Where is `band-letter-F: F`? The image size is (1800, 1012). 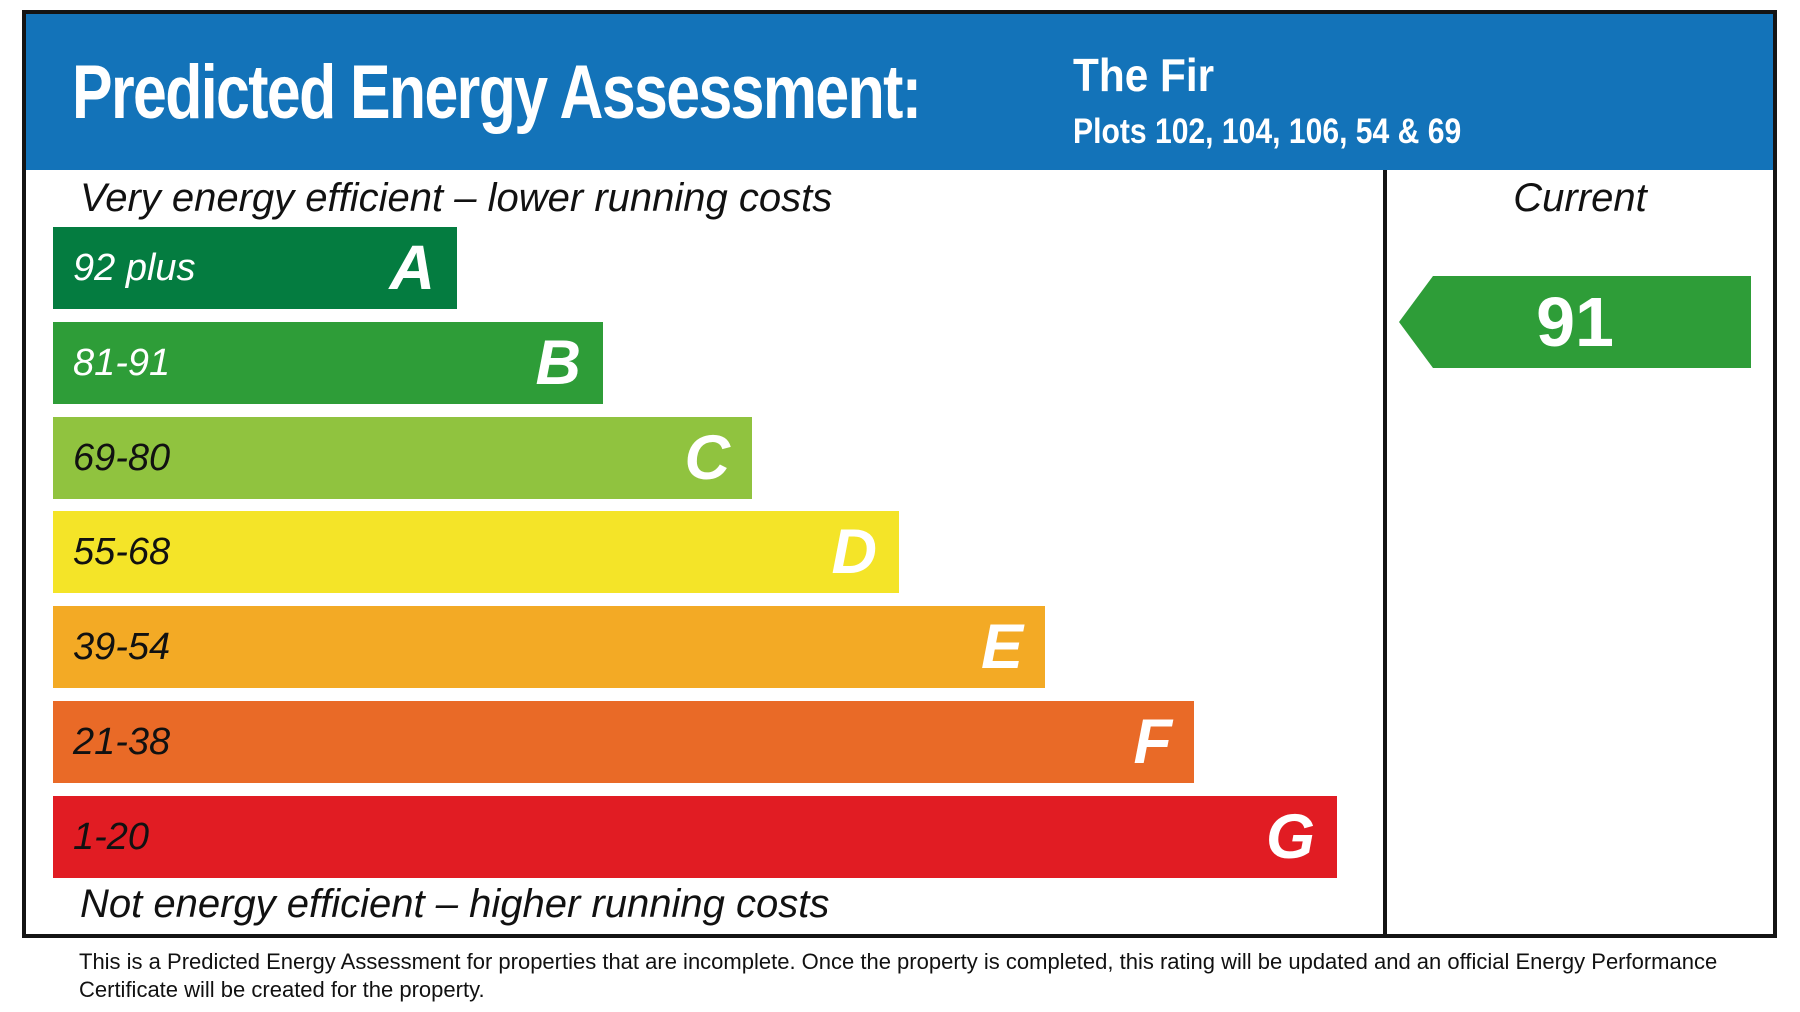 band-letter-F: F is located at coordinates (1152, 741).